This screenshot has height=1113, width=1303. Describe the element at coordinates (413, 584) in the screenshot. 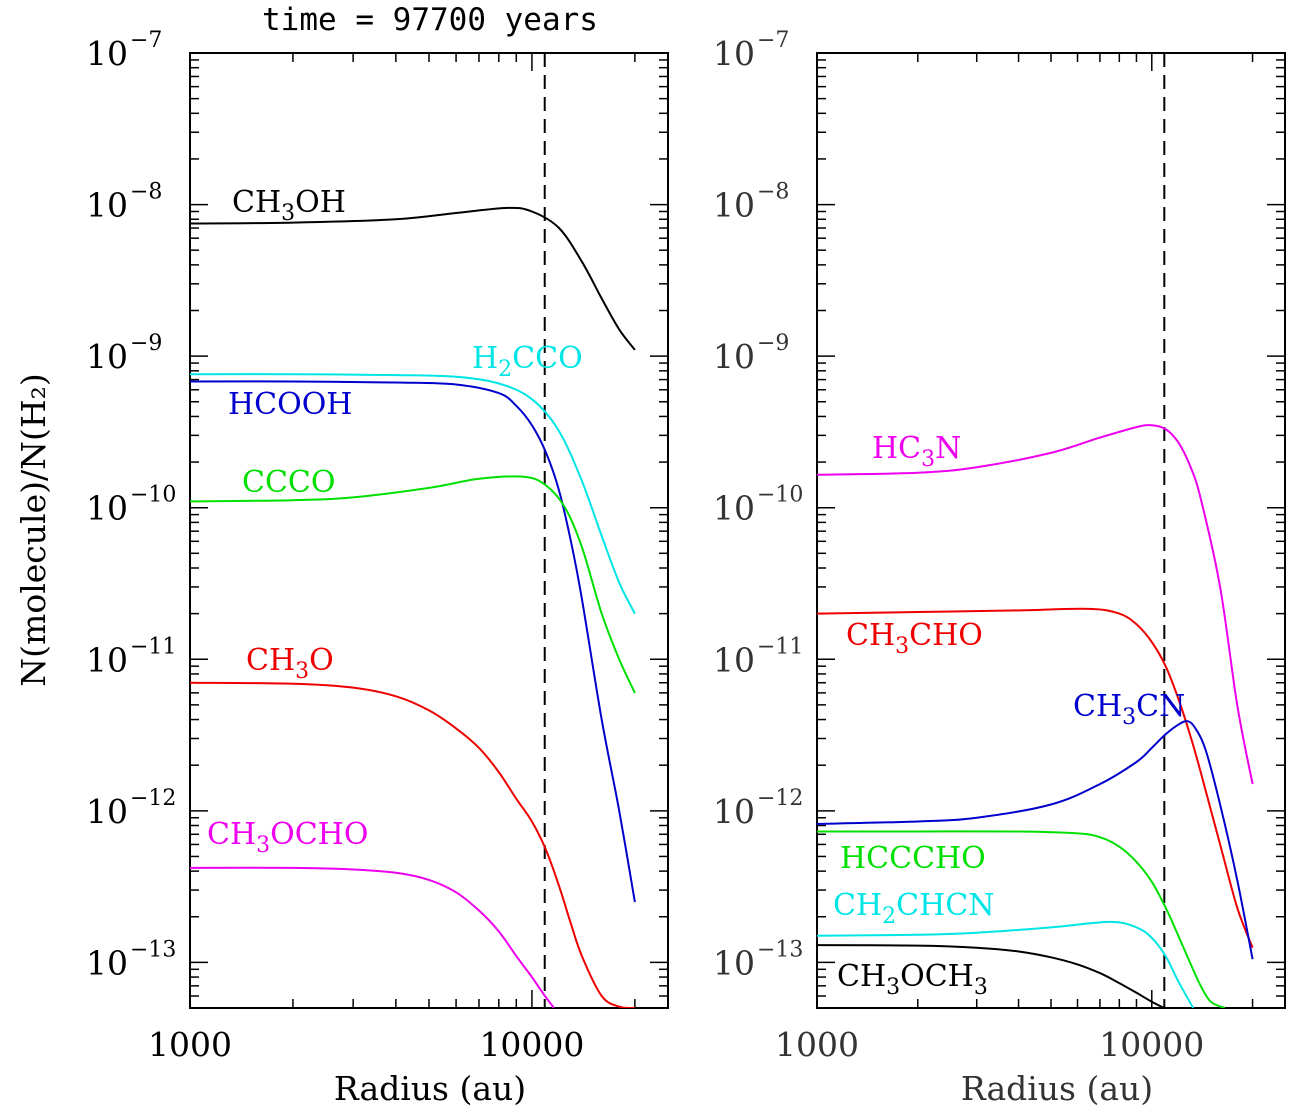

I see `series-line-ccco` at that location.